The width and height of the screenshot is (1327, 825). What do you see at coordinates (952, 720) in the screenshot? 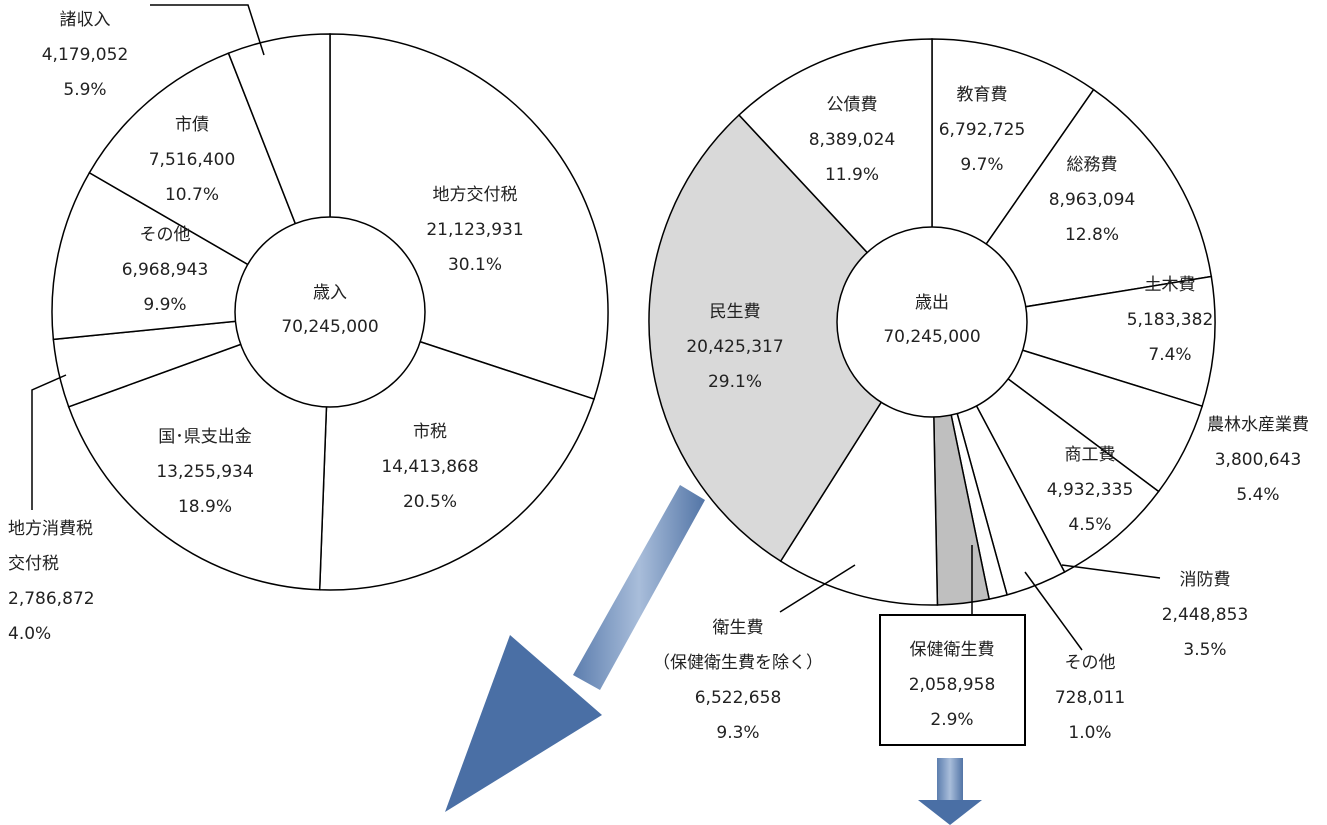
I see `percent-label: 2.9%` at bounding box center [952, 720].